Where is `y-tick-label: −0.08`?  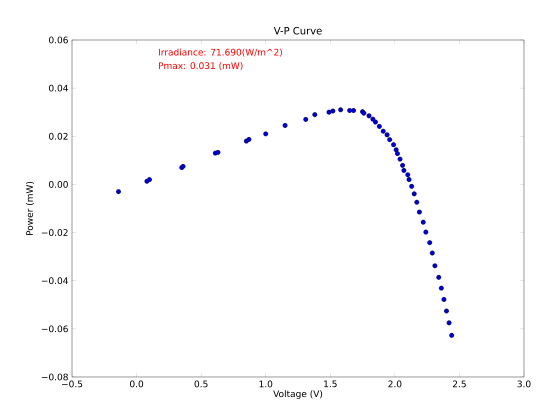
y-tick-label: −0.08 is located at coordinates (55, 377).